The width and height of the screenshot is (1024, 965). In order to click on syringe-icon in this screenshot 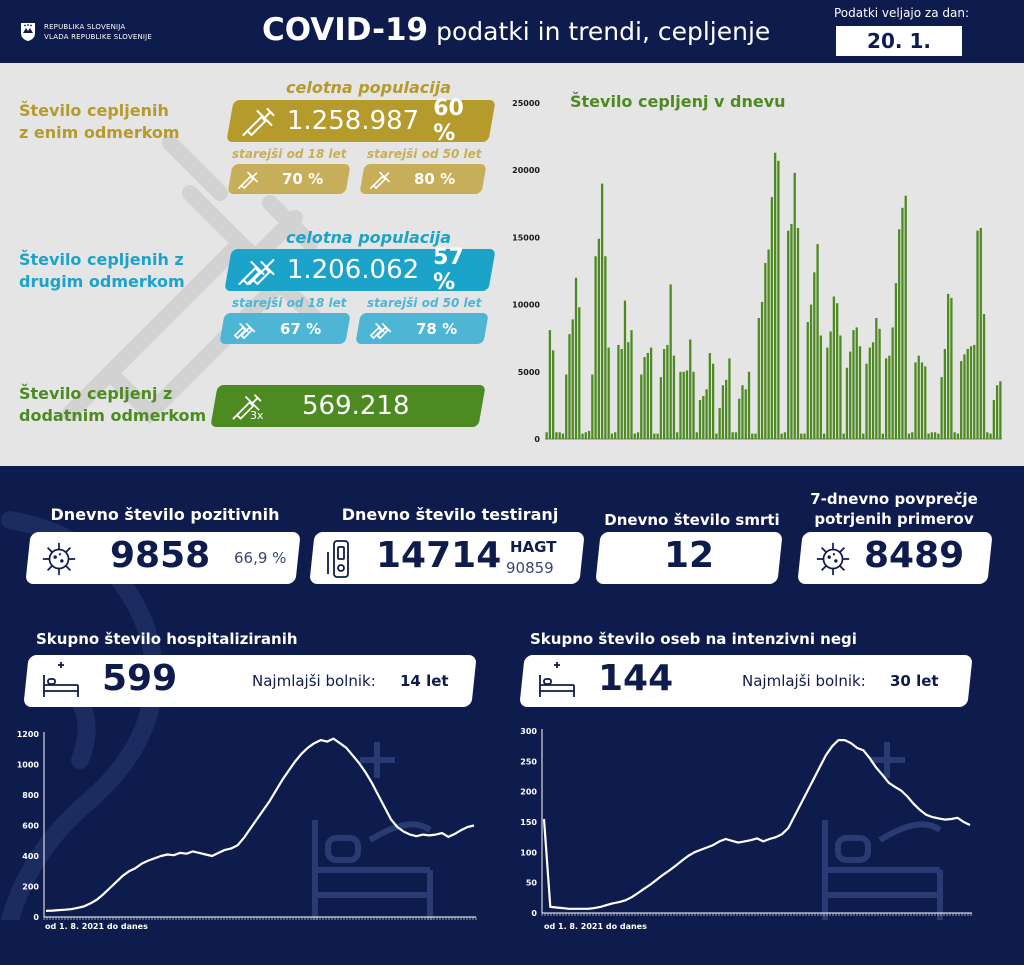, I will do `click(258, 122)`.